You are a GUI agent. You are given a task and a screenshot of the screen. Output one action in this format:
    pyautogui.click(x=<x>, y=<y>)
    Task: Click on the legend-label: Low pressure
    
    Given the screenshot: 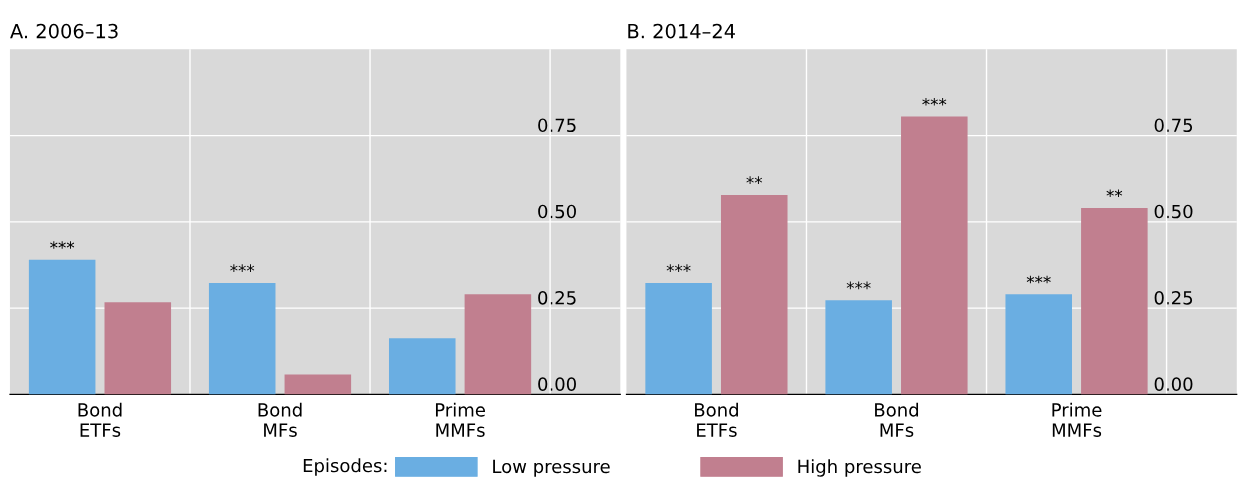 What is the action you would take?
    pyautogui.click(x=551, y=468)
    